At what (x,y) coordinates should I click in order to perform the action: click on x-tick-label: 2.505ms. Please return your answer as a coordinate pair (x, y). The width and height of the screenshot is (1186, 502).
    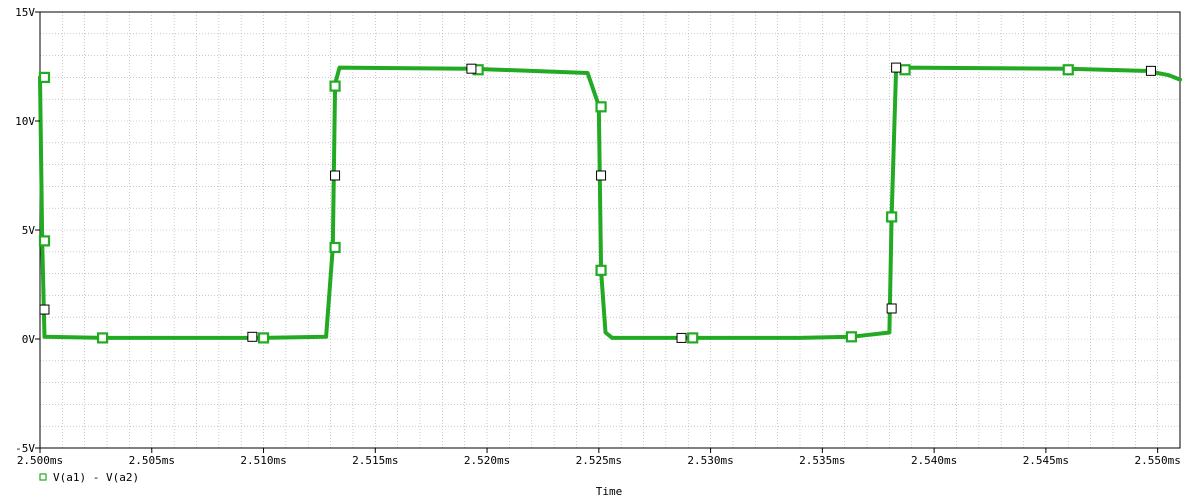
    Looking at the image, I should click on (152, 460).